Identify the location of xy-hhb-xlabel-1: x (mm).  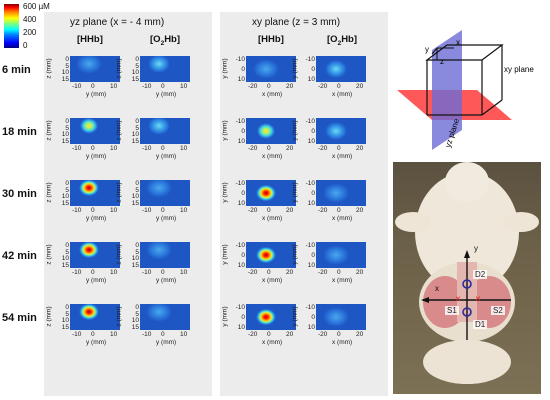
(272, 156).